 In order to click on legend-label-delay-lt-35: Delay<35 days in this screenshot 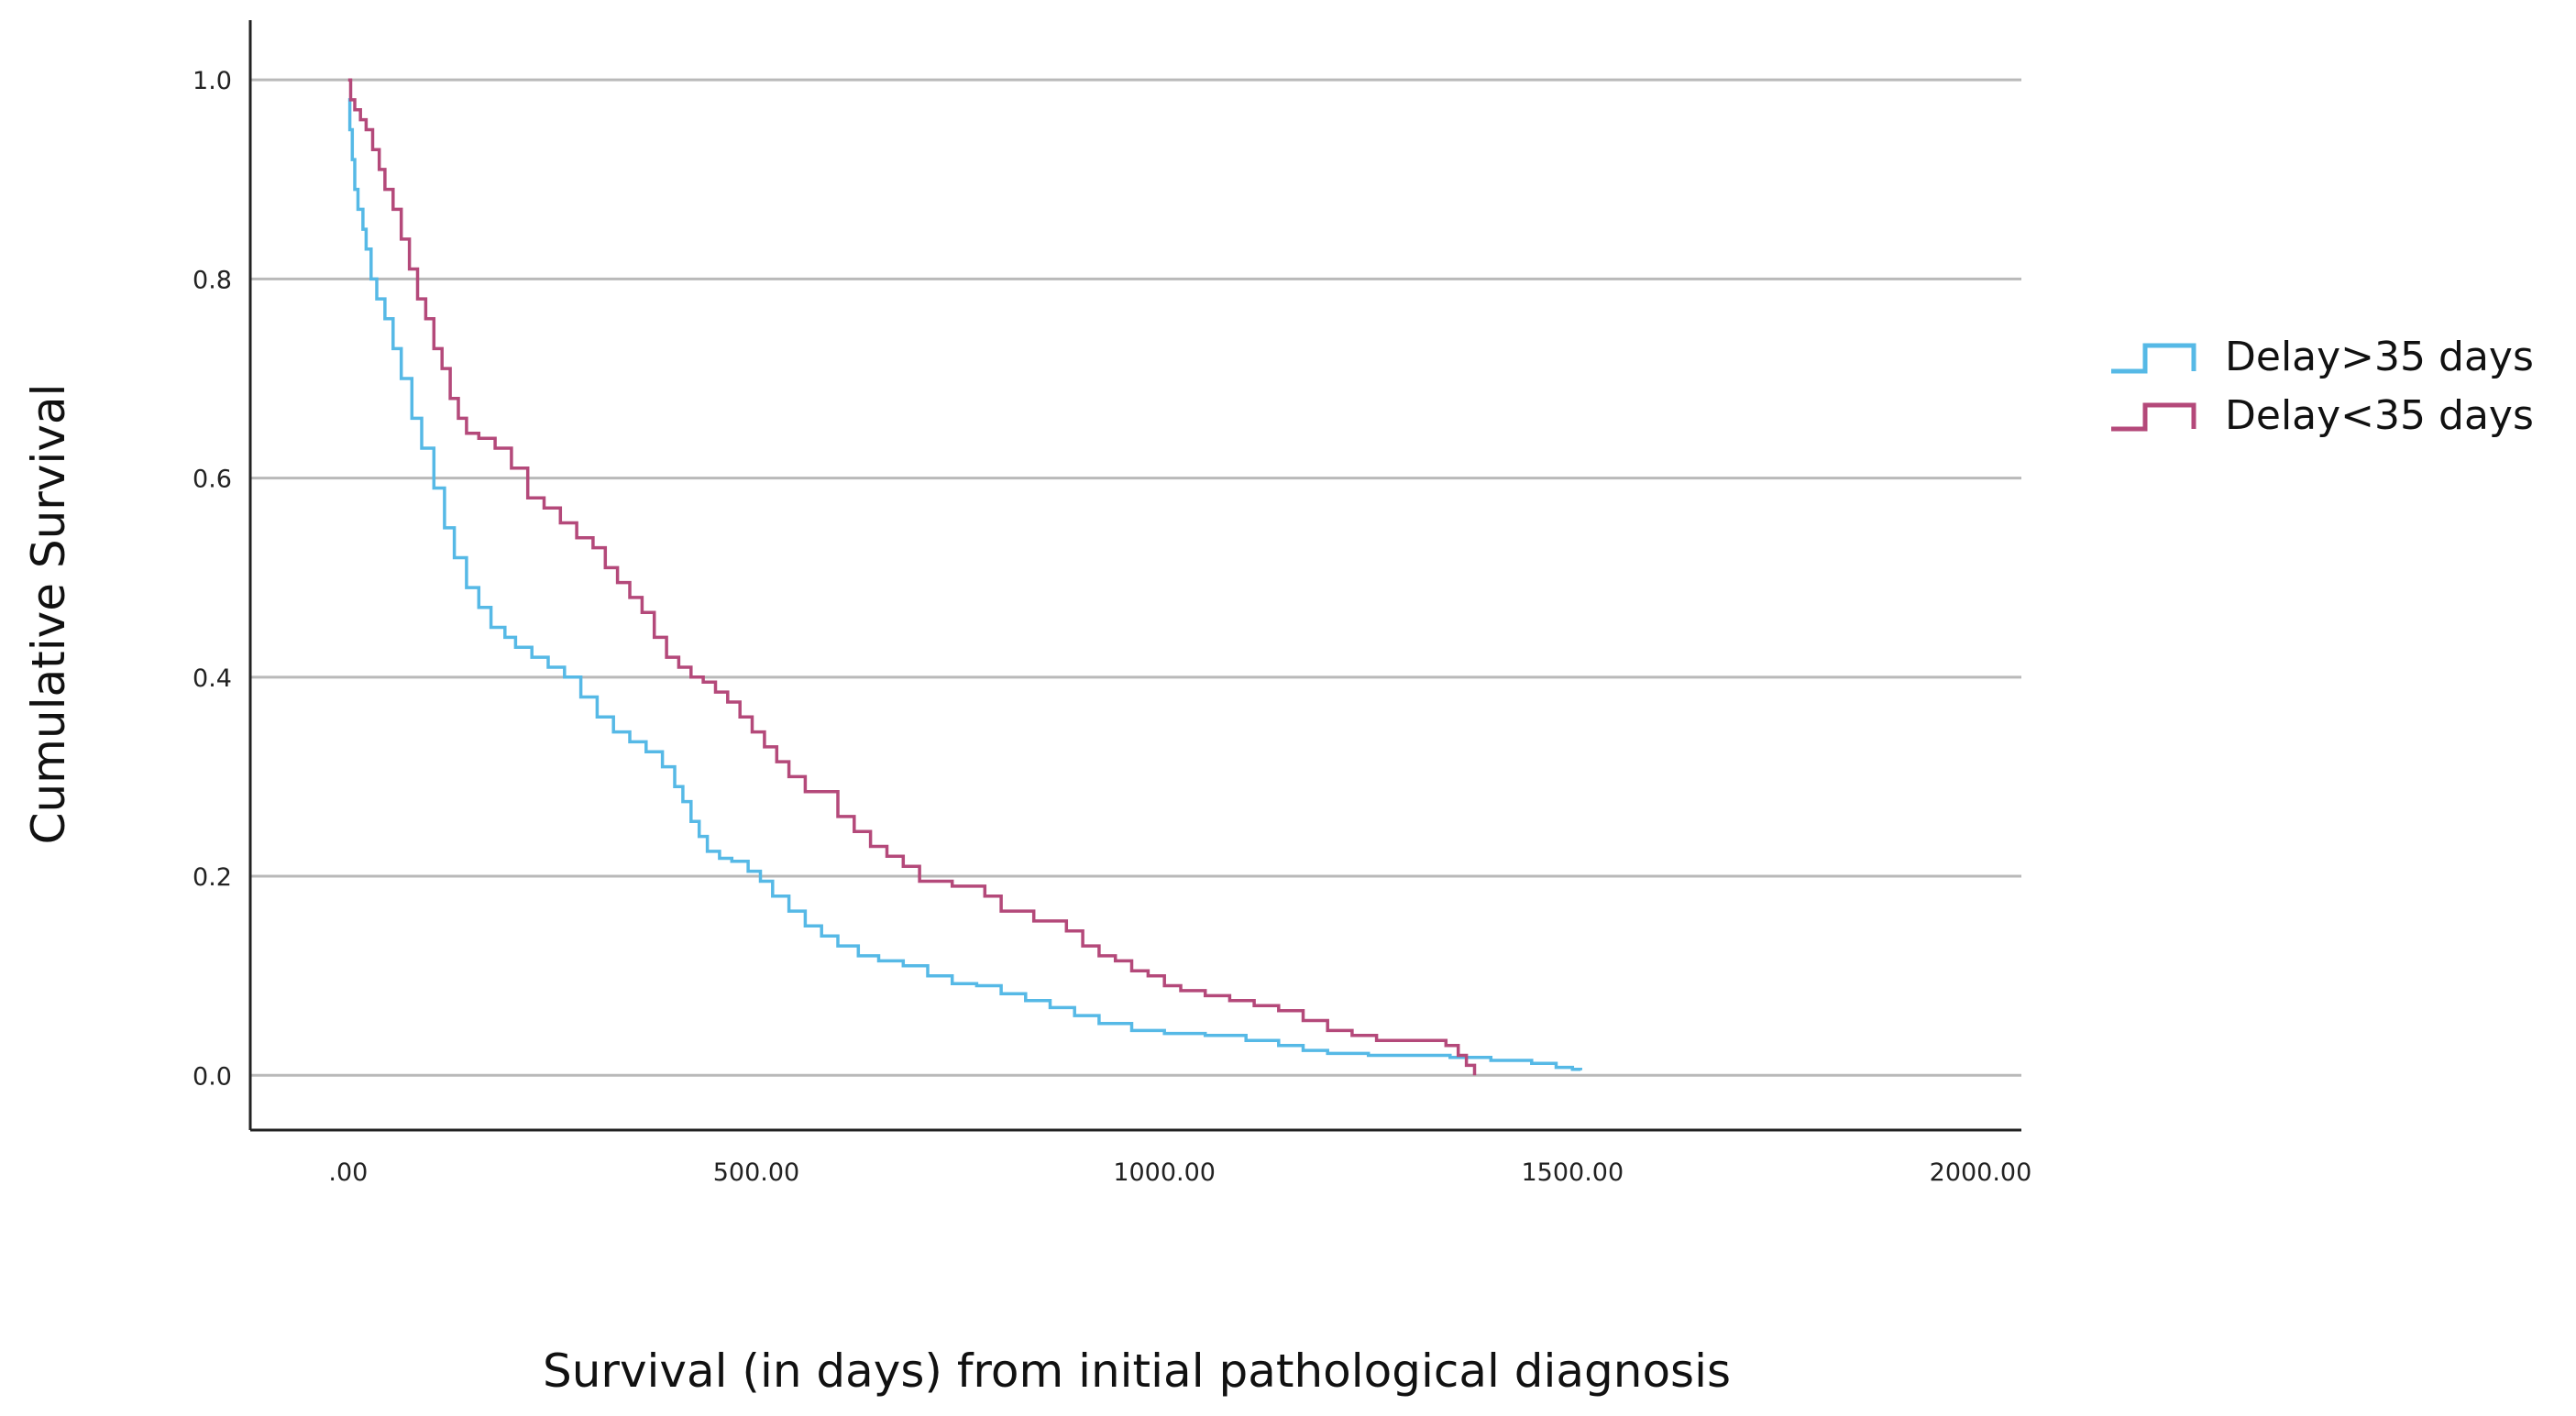, I will do `click(2379, 416)`.